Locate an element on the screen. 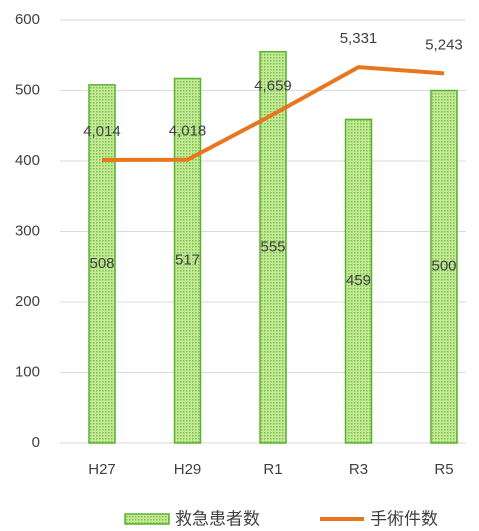  legend-label: 救急患者数 is located at coordinates (217, 518).